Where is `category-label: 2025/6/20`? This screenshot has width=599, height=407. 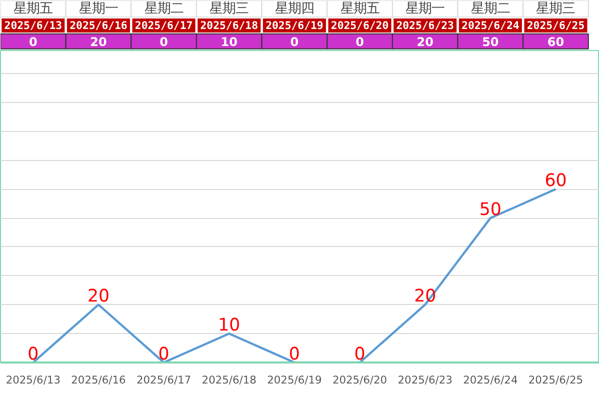
category-label: 2025/6/20 is located at coordinates (360, 380).